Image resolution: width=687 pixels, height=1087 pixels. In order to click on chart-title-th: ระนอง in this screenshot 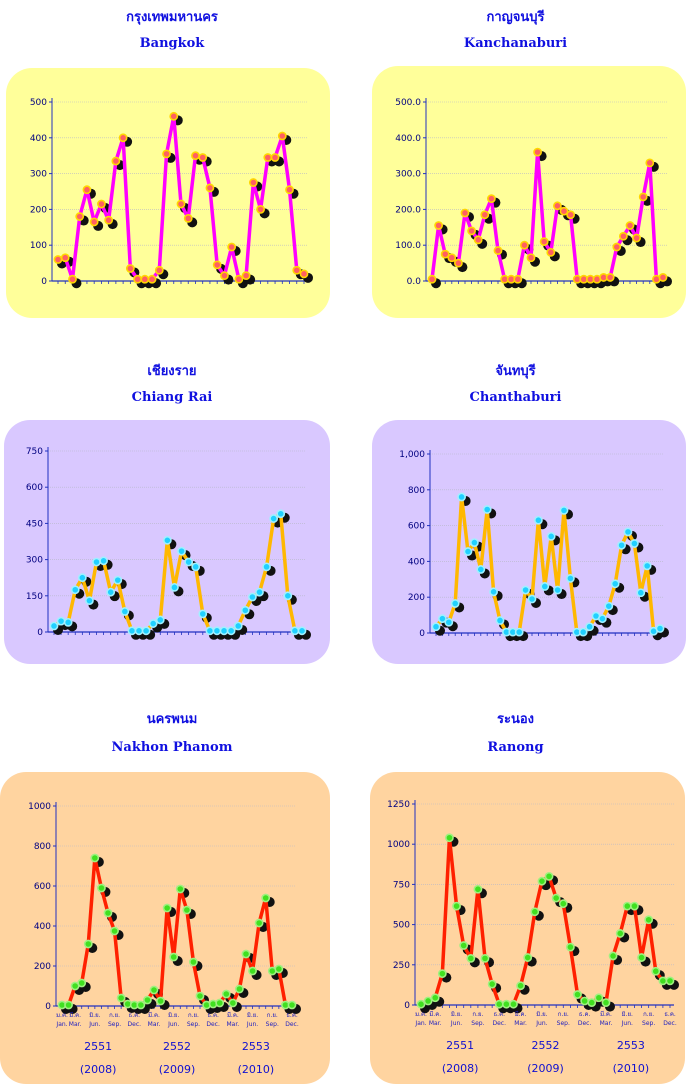, I will do `click(515, 719)`.